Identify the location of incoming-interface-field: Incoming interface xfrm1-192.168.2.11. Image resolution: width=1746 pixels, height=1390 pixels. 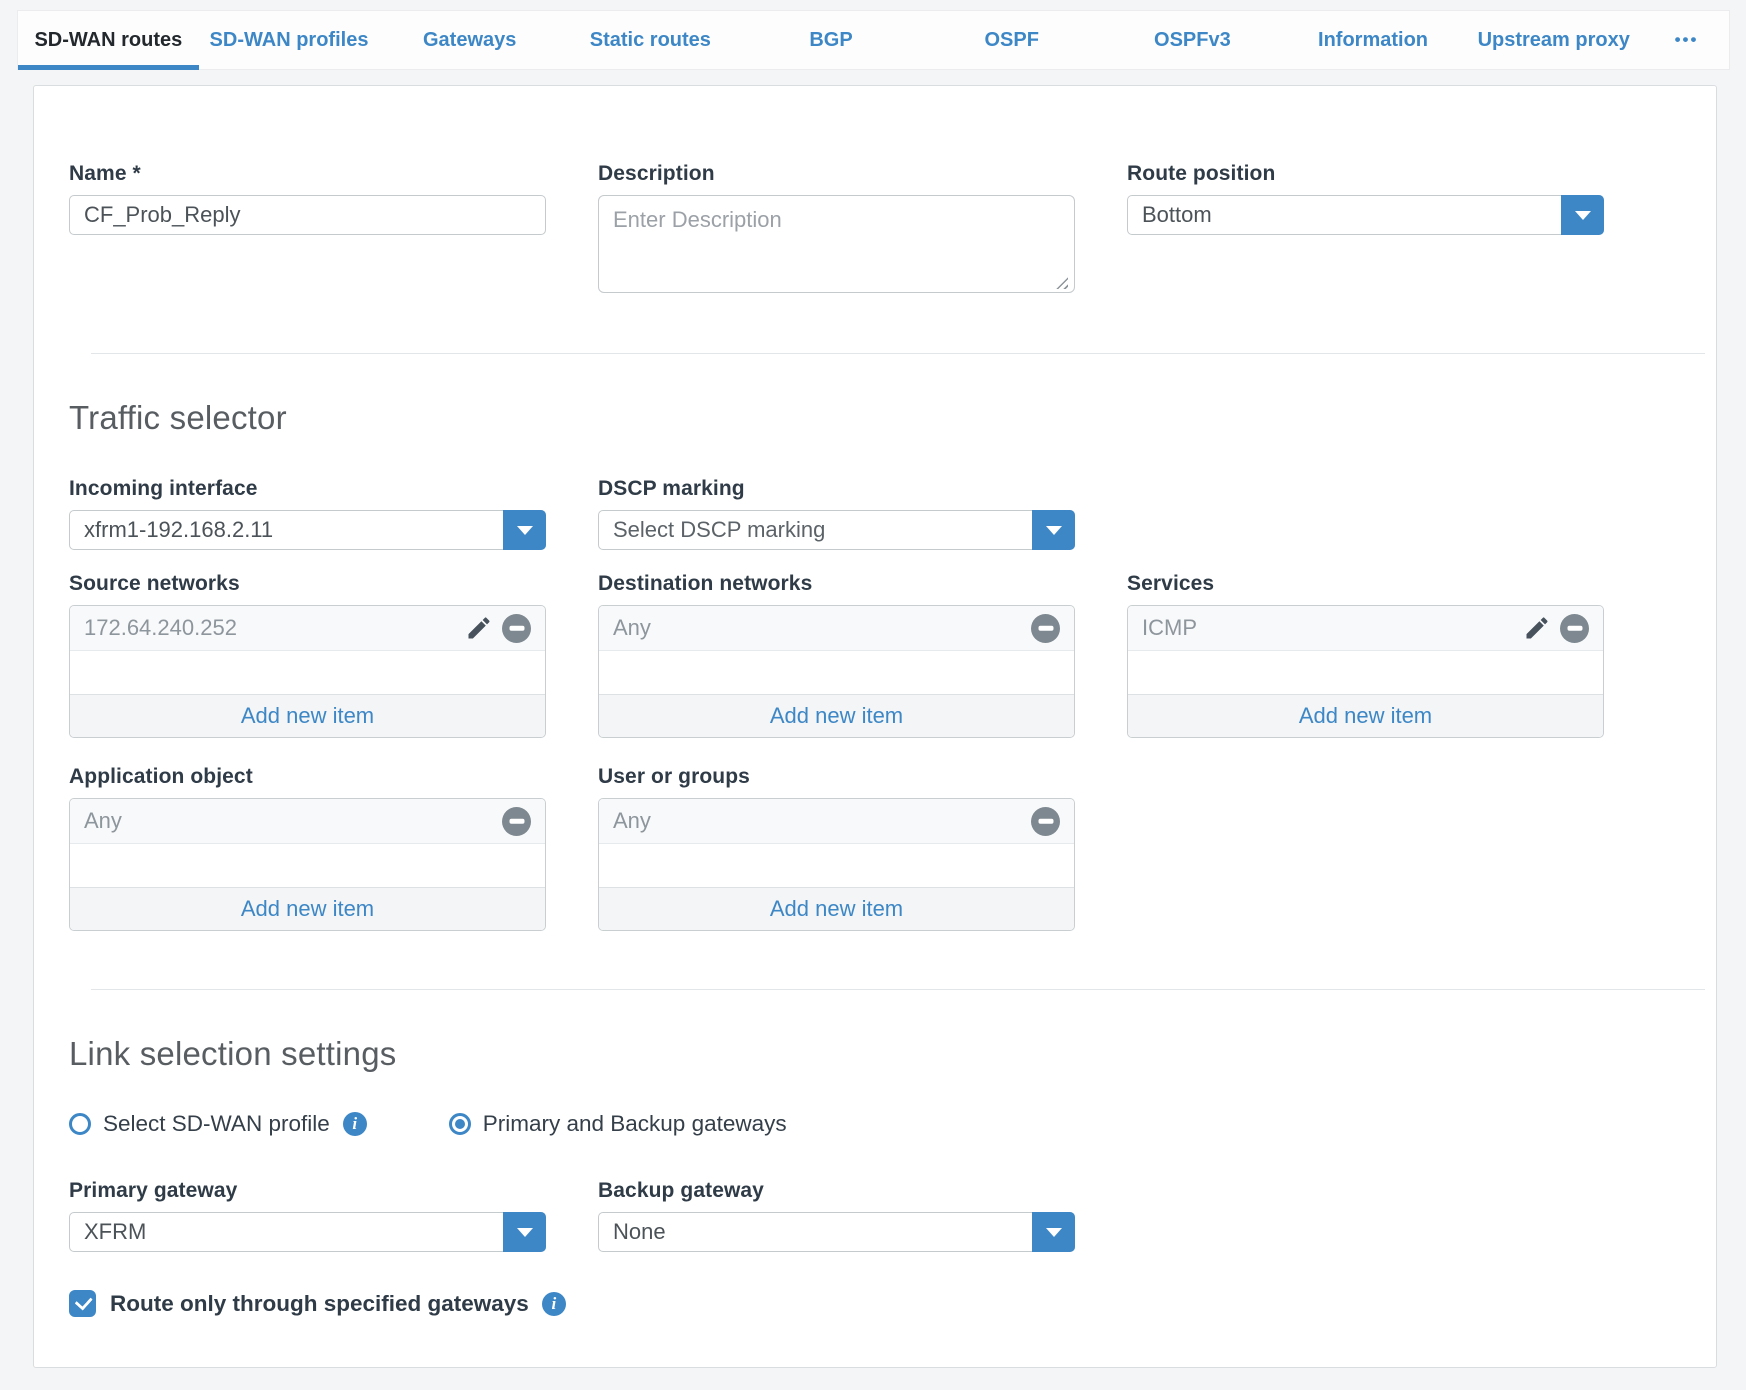
(307, 513).